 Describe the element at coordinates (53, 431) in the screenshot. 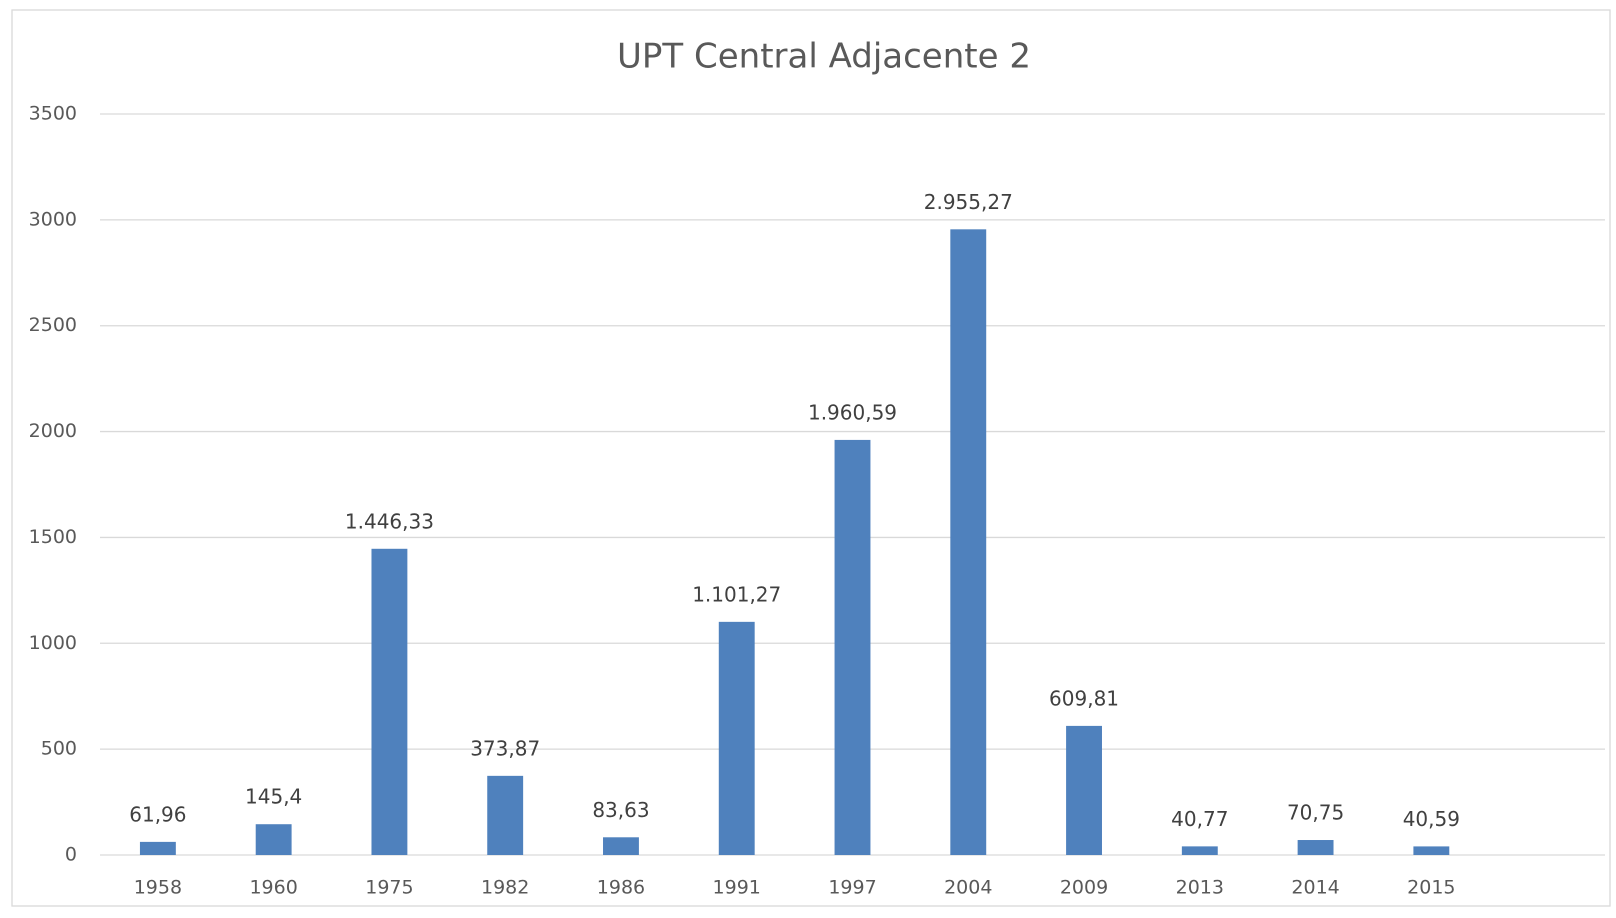

I see `y-tick-label: 2000` at that location.